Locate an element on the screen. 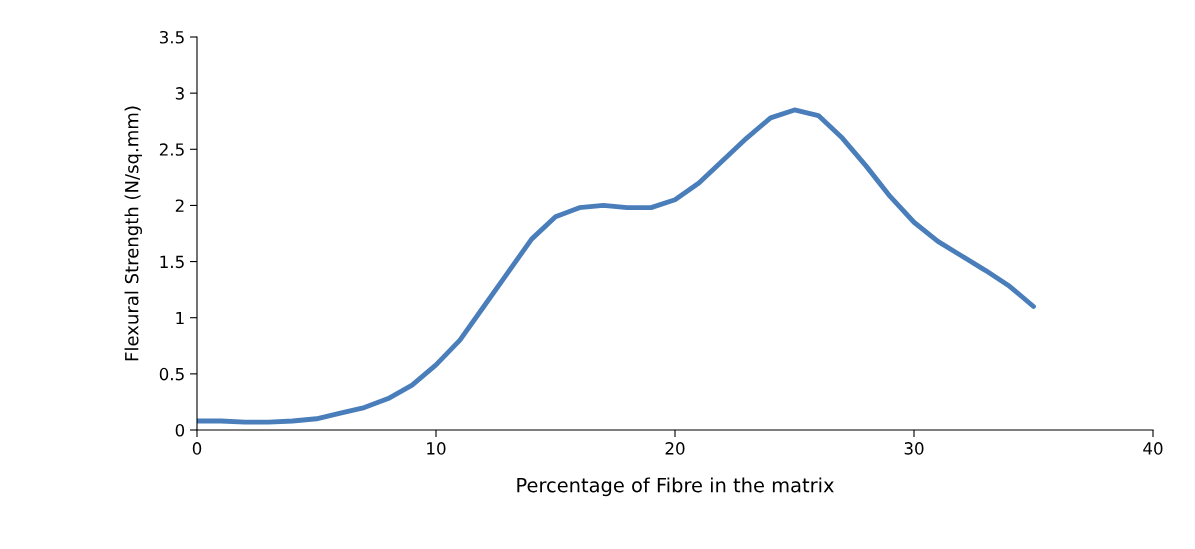 The width and height of the screenshot is (1195, 549). y-tick-label: 3 is located at coordinates (179, 93).